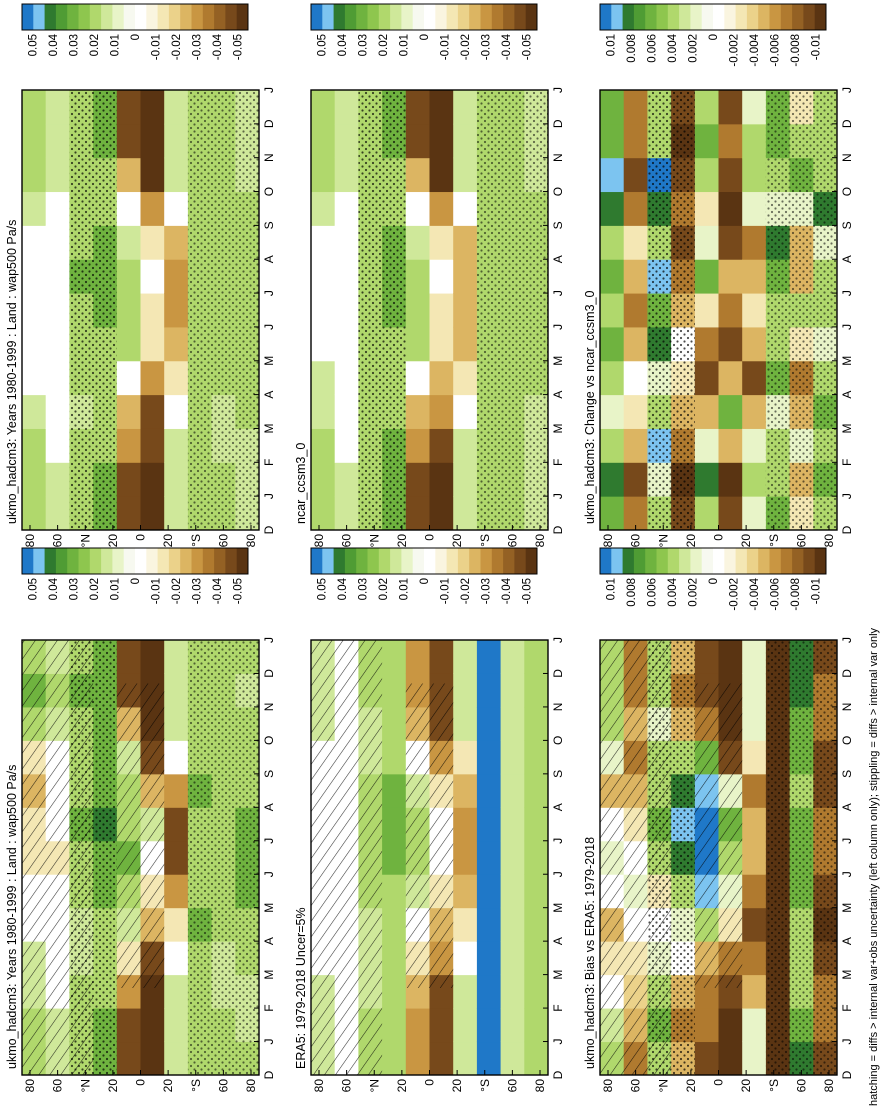 The height and width of the screenshot is (1111, 890). Describe the element at coordinates (796, 50) in the screenshot. I see `colorbar-label: -0.008` at that location.